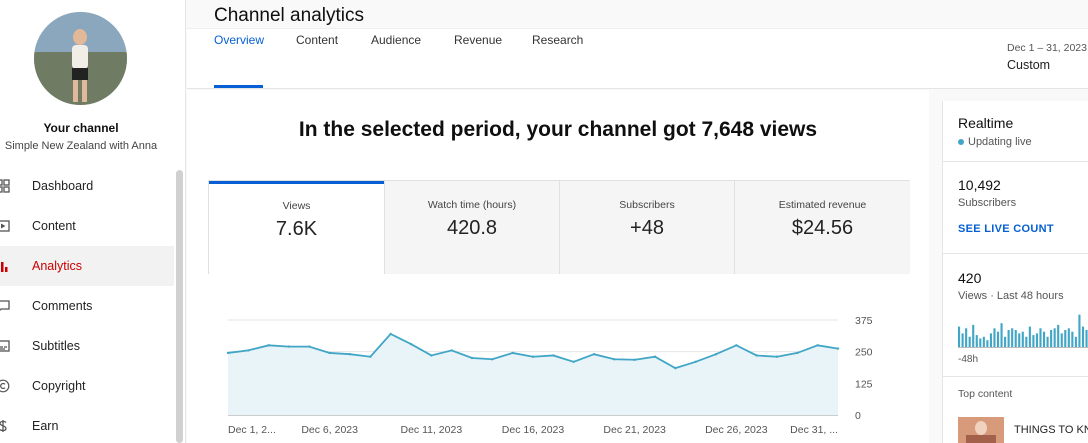 The width and height of the screenshot is (1088, 443). What do you see at coordinates (471, 227) in the screenshot?
I see `metric-watch-time: Watch time (hours) 420.8` at bounding box center [471, 227].